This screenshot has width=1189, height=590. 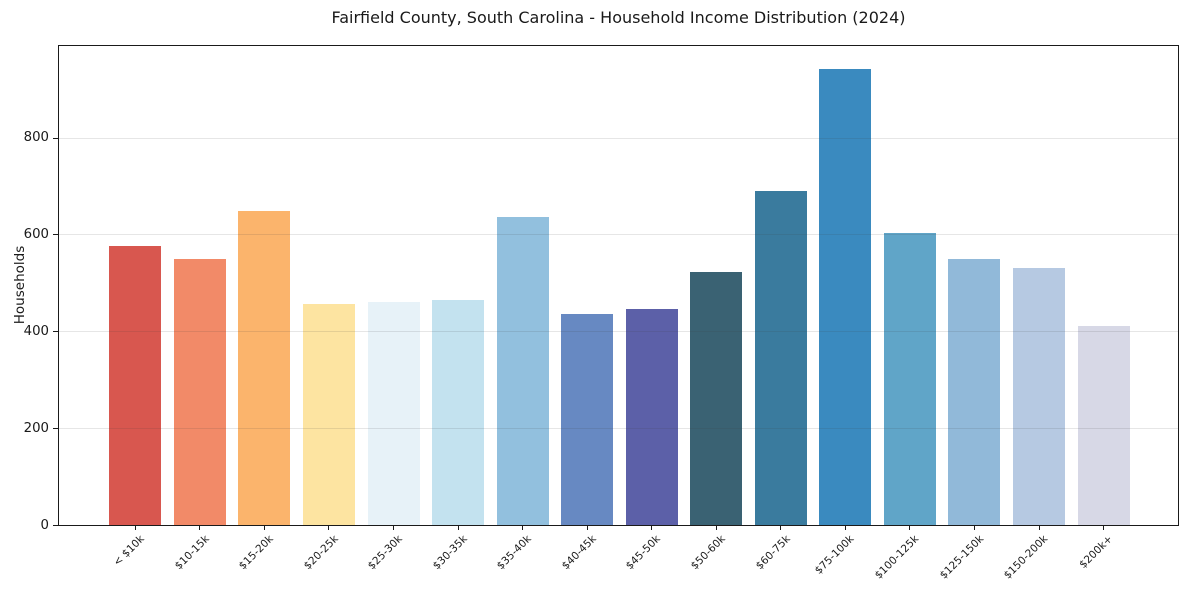 I want to click on bar-$45-50k, so click(x=651, y=416).